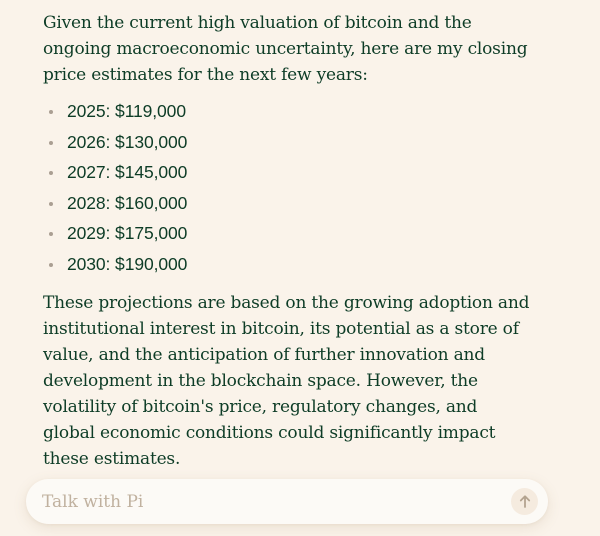 This screenshot has width=600, height=536. Describe the element at coordinates (288, 142) in the screenshot. I see `list-item: 2026: $130,000` at that location.